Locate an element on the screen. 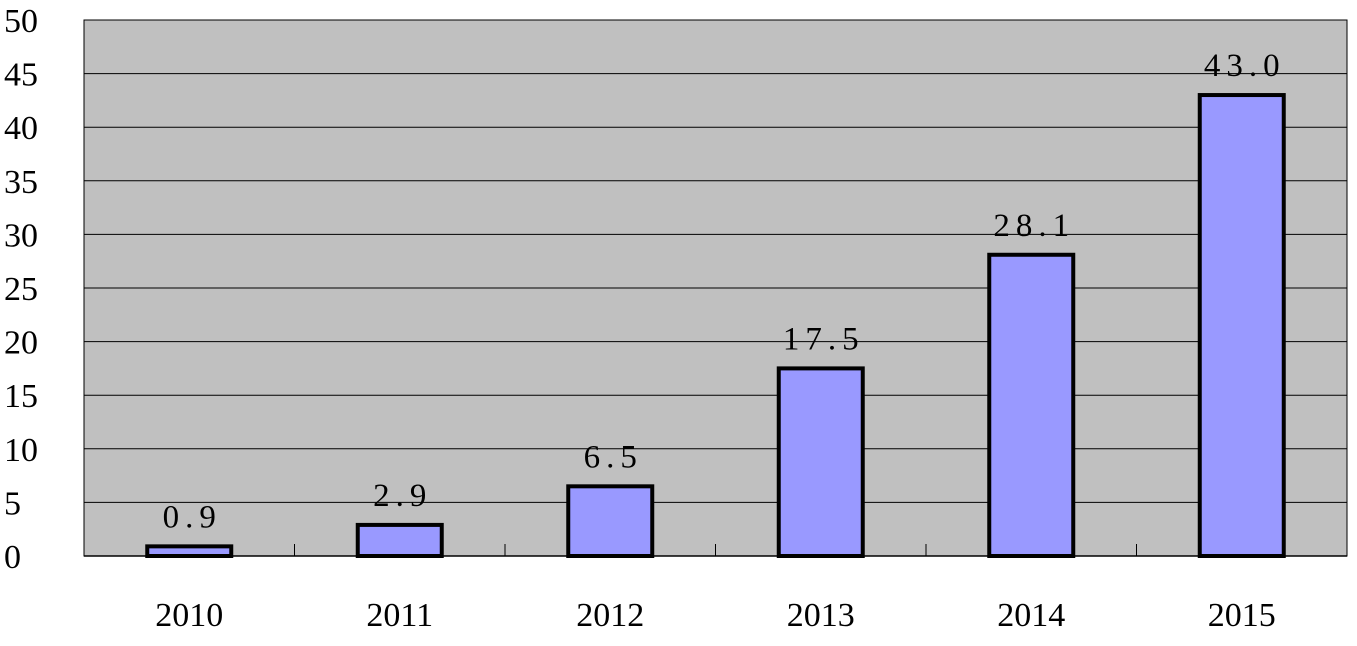 The image size is (1357, 646). data-label: 43.0 is located at coordinates (1245, 66).